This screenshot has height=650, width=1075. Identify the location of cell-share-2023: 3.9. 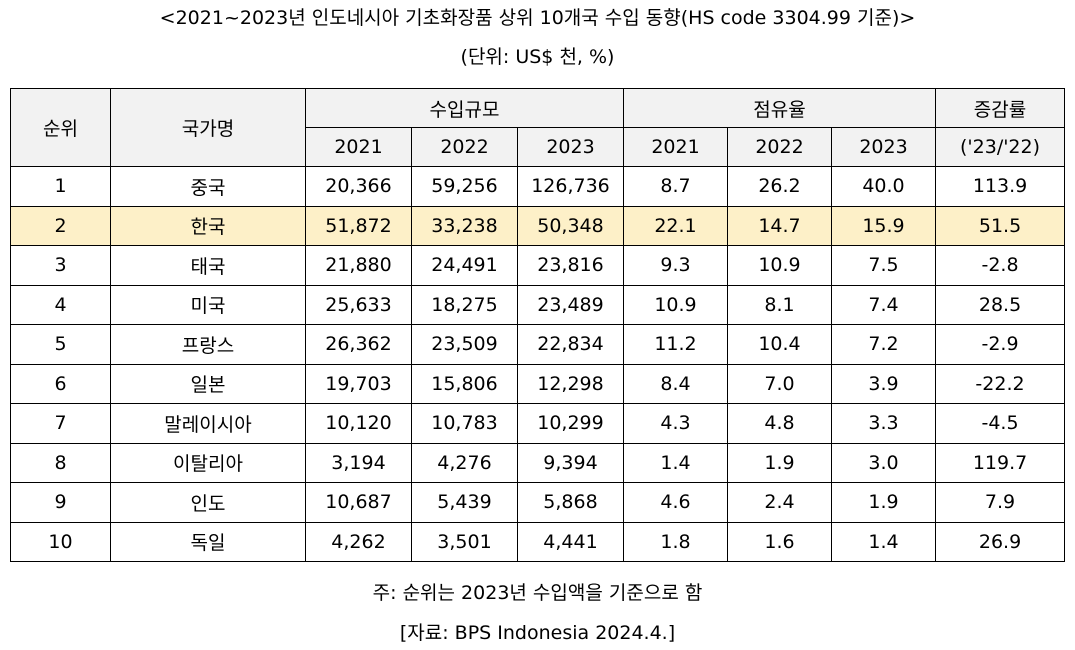
(883, 383).